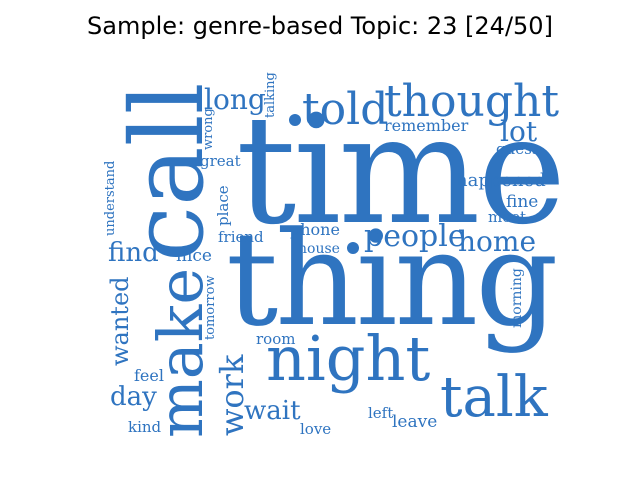 Image resolution: width=640 pixels, height=480 pixels. What do you see at coordinates (315, 229) in the screenshot?
I see `word-phone: phone` at bounding box center [315, 229].